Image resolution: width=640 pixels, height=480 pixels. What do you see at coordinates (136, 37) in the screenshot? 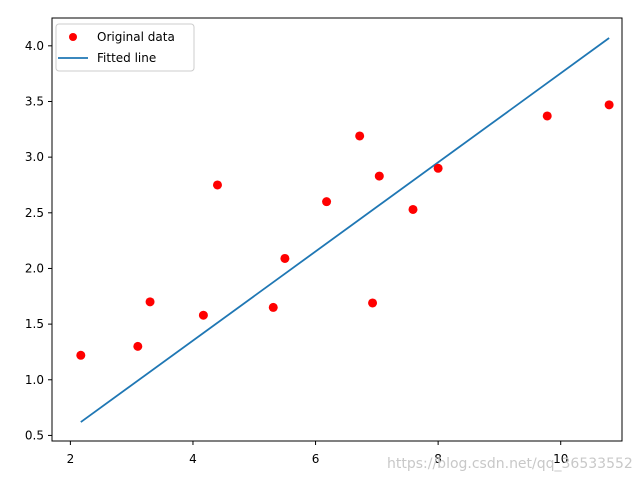
I see `legend-original-label: Original data` at bounding box center [136, 37].